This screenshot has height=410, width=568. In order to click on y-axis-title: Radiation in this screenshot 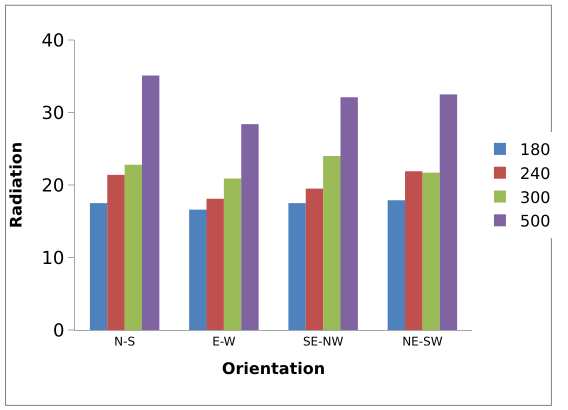, I will do `click(16, 185)`.